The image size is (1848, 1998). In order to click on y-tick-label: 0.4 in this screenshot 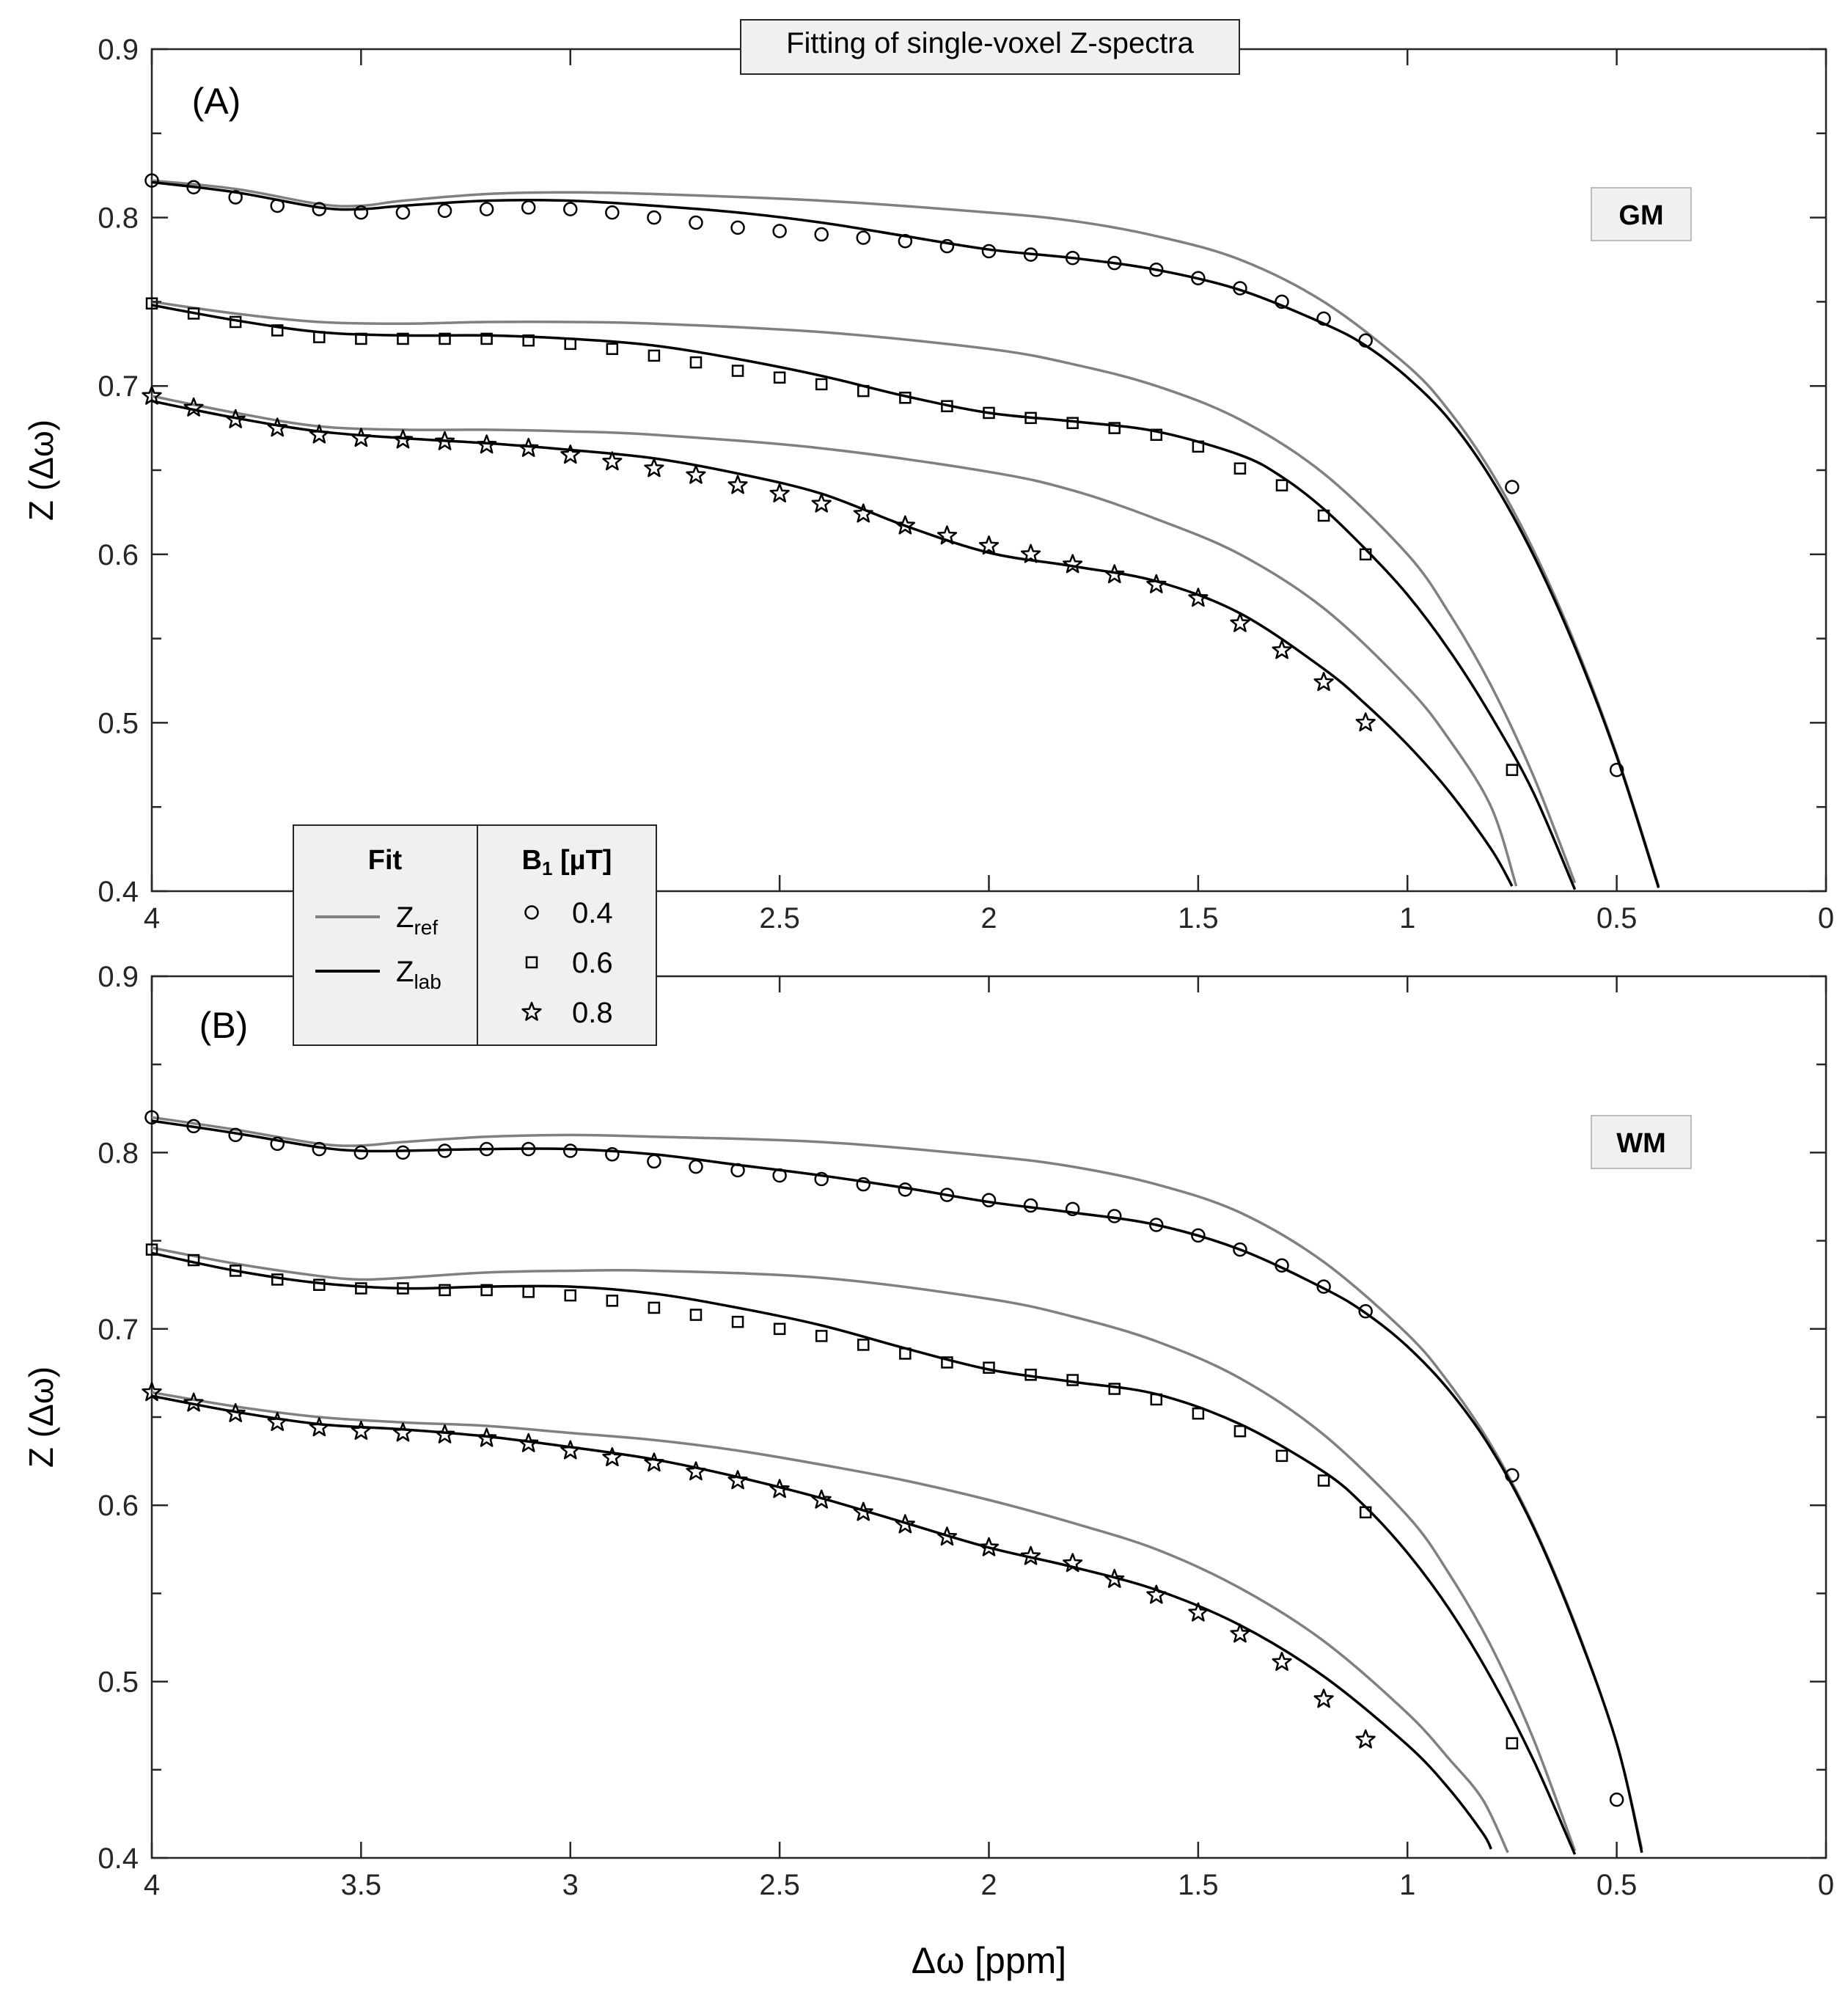, I will do `click(118, 1859)`.